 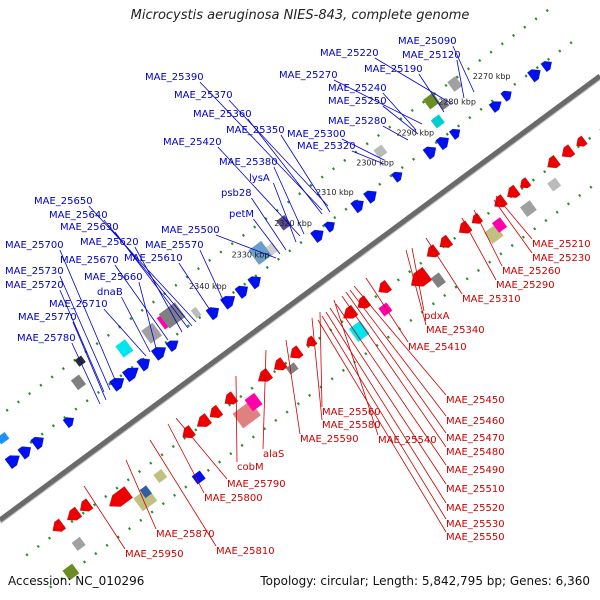 What do you see at coordinates (495, 107) in the screenshot?
I see `forward-gene-21-shape` at bounding box center [495, 107].